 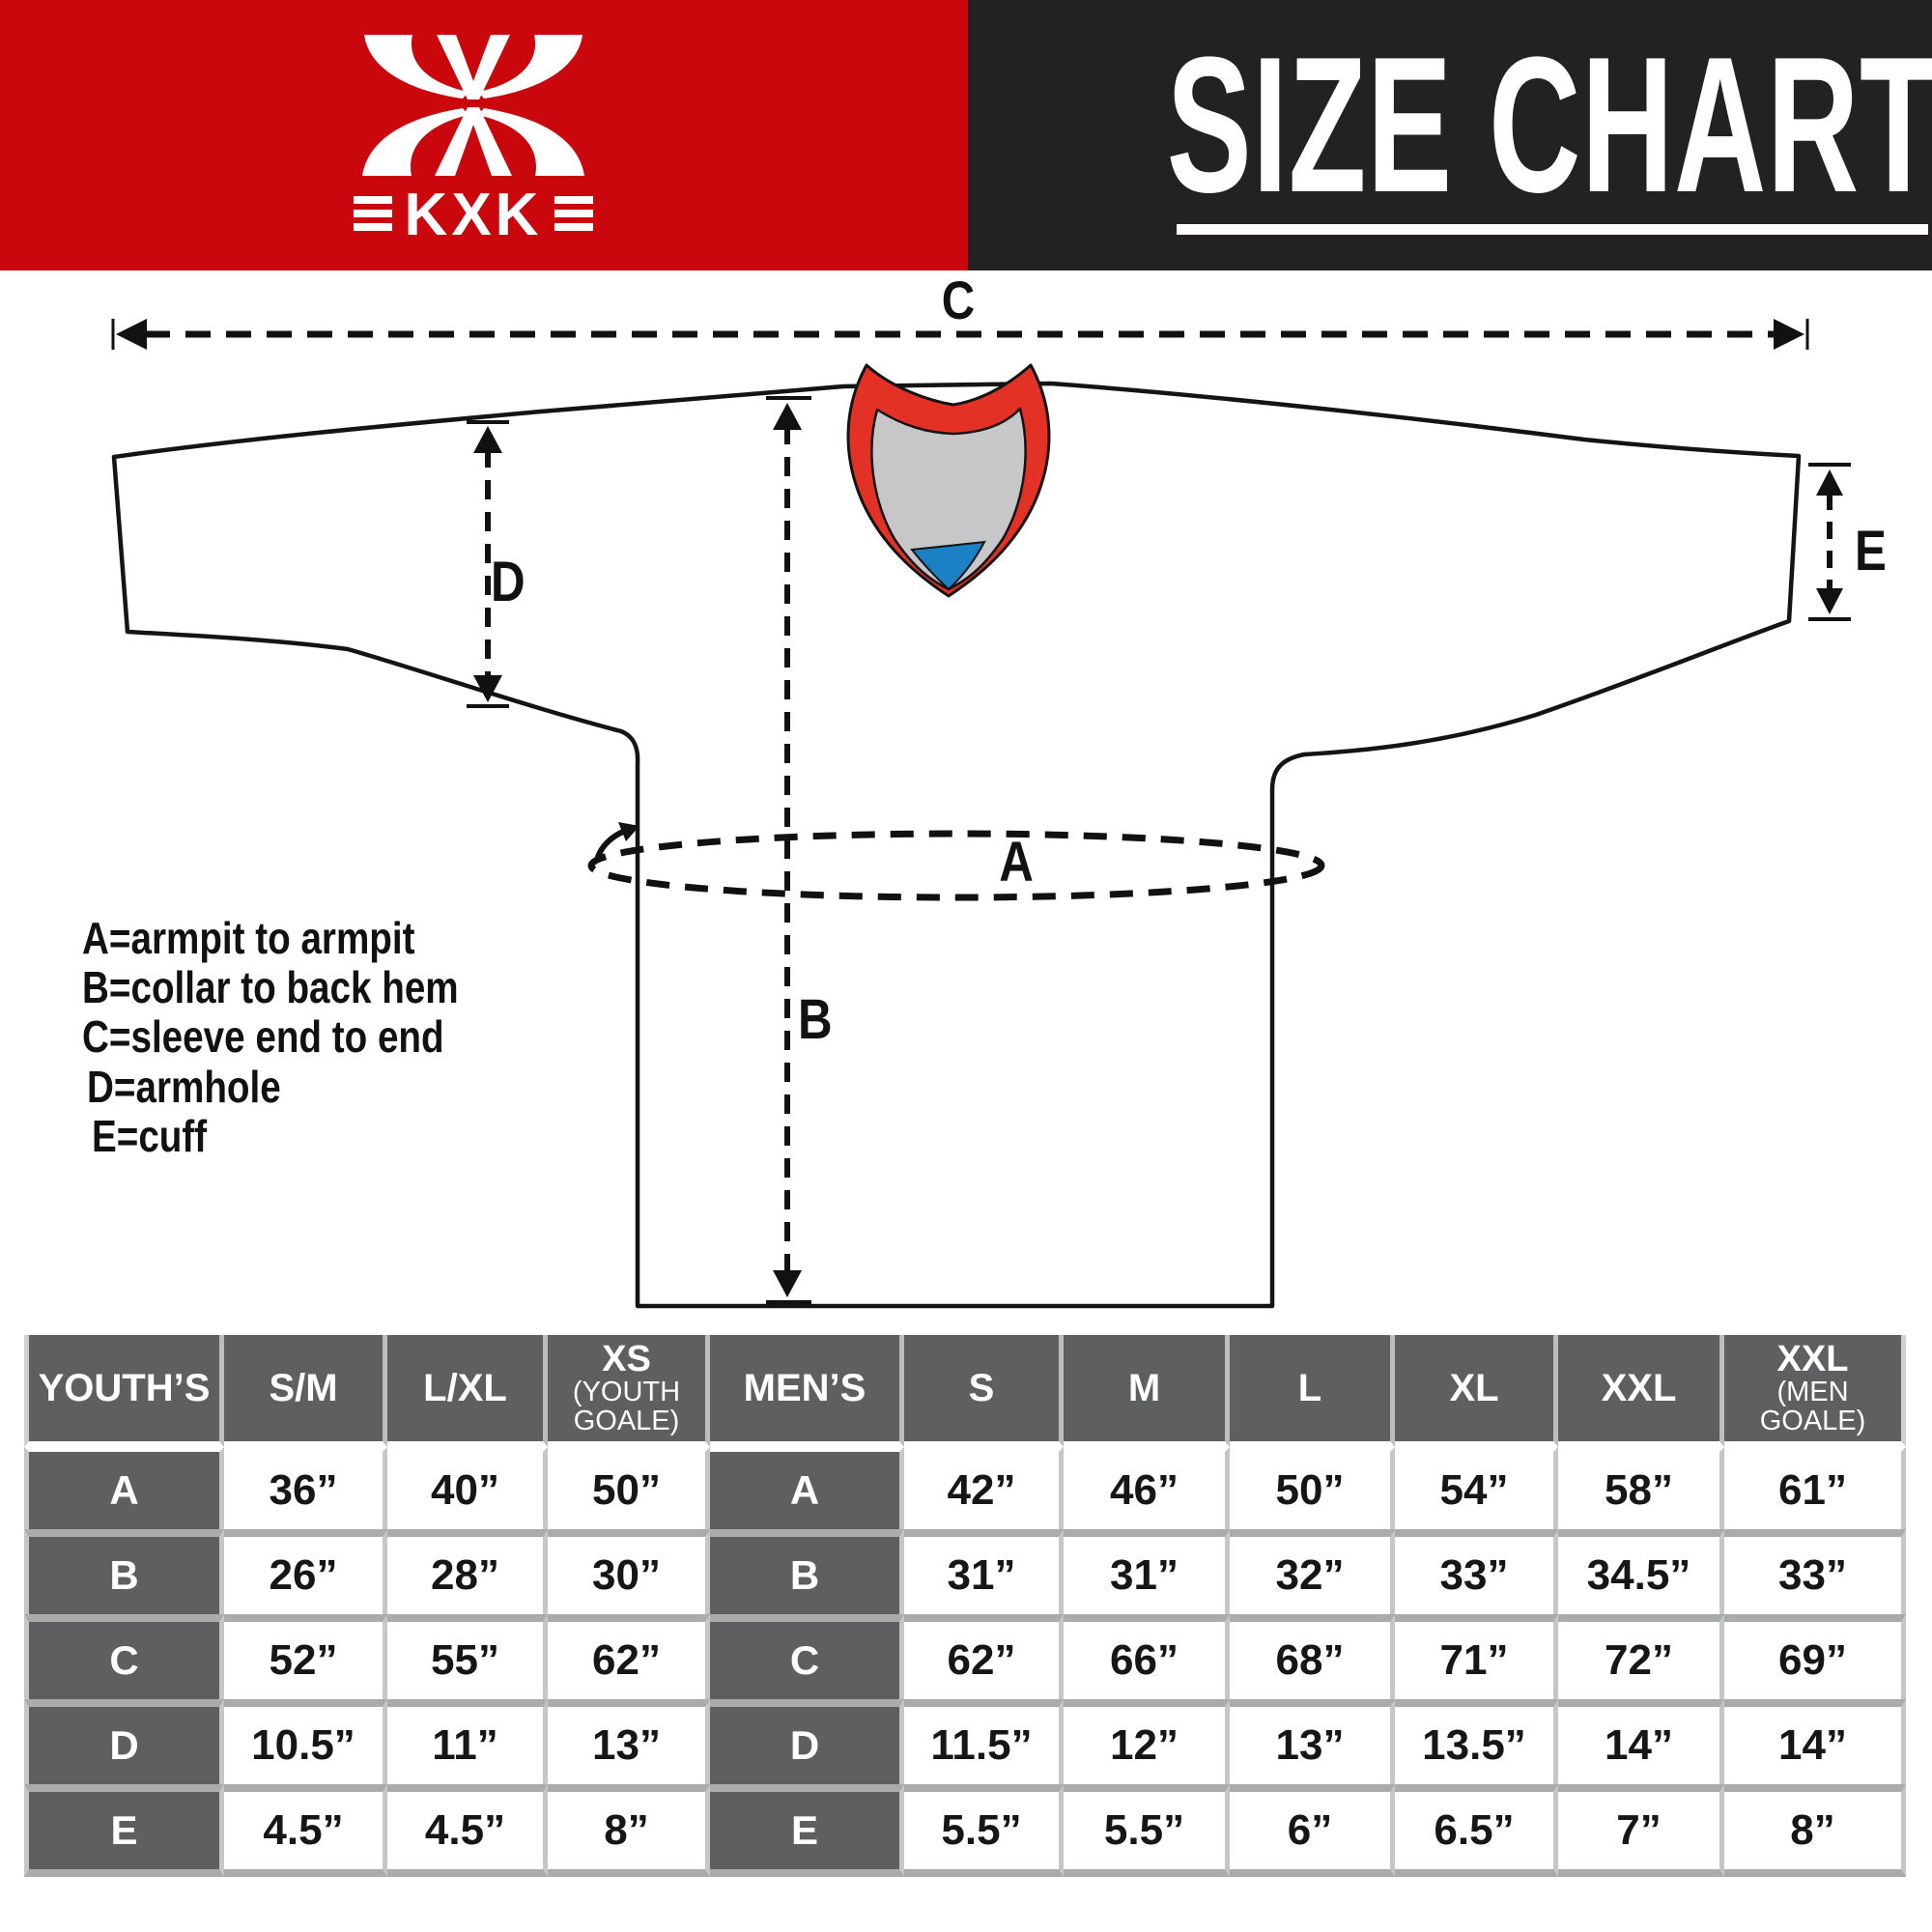 What do you see at coordinates (1871, 551) in the screenshot?
I see `label-e: E` at bounding box center [1871, 551].